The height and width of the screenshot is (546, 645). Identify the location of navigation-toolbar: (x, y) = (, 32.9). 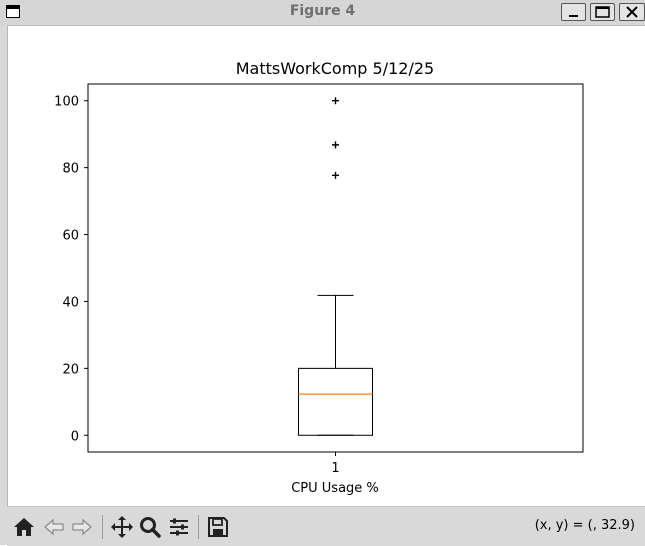
(326, 526).